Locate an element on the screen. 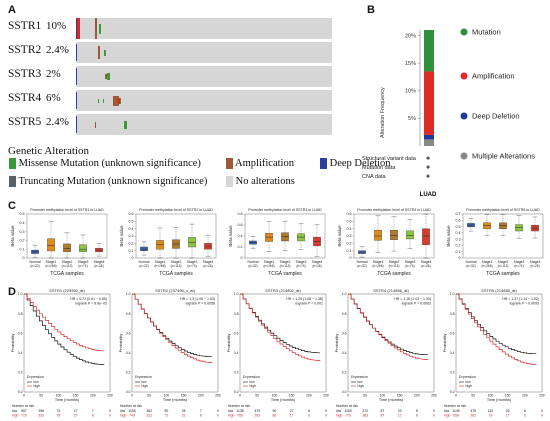 Image resolution: width=550 pixels, height=421 pixels. boxplot-group-n: (n=74) is located at coordinates (82, 266).